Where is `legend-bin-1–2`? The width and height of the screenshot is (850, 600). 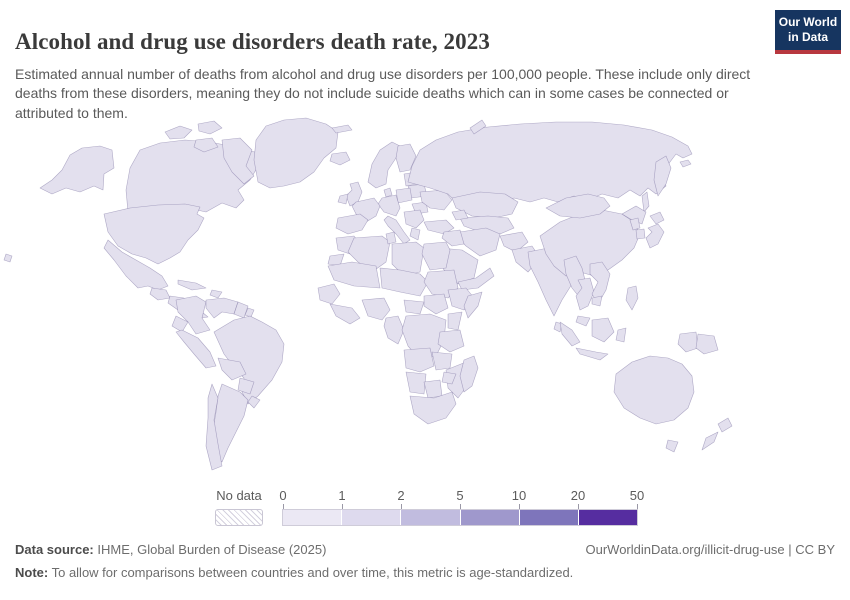 legend-bin-1–2 is located at coordinates (371, 517).